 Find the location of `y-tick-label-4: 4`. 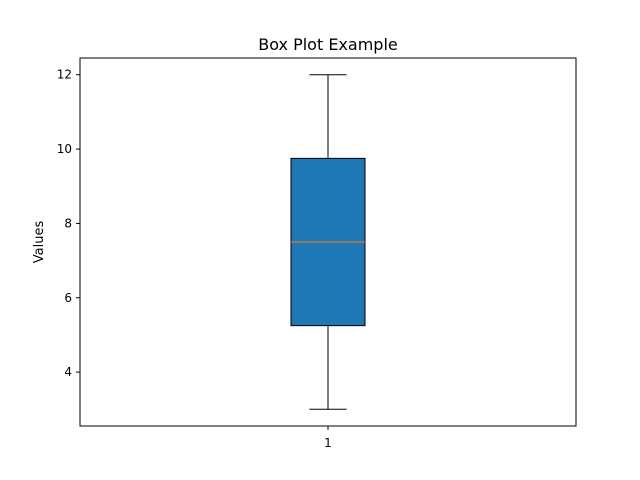

y-tick-label-4: 4 is located at coordinates (68, 372).